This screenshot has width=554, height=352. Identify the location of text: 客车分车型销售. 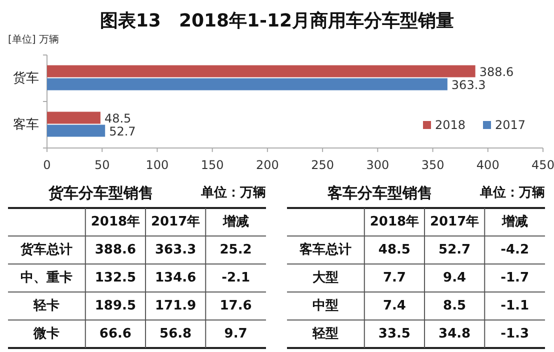
(379, 193).